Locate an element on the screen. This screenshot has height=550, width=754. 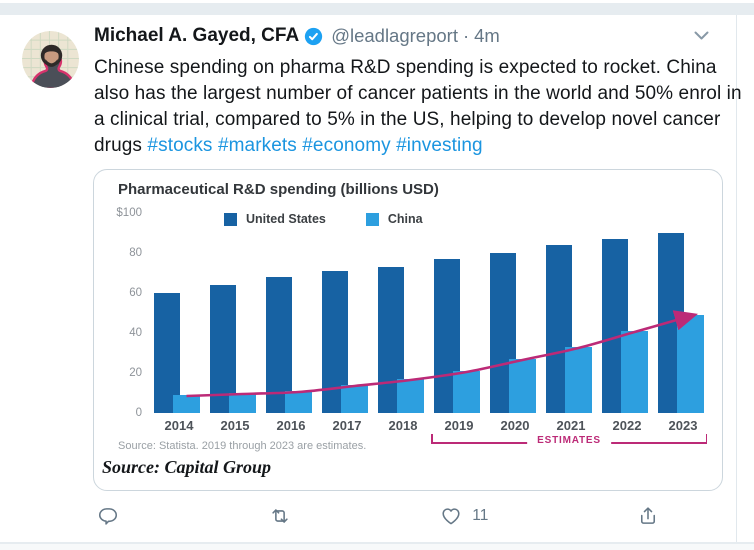
legend-item: United States is located at coordinates (275, 219).